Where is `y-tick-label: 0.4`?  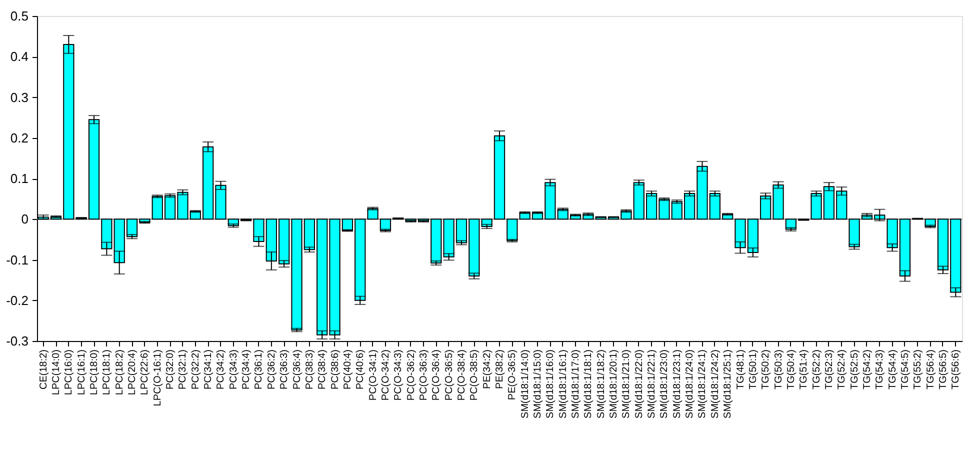
y-tick-label: 0.4 is located at coordinates (19, 56).